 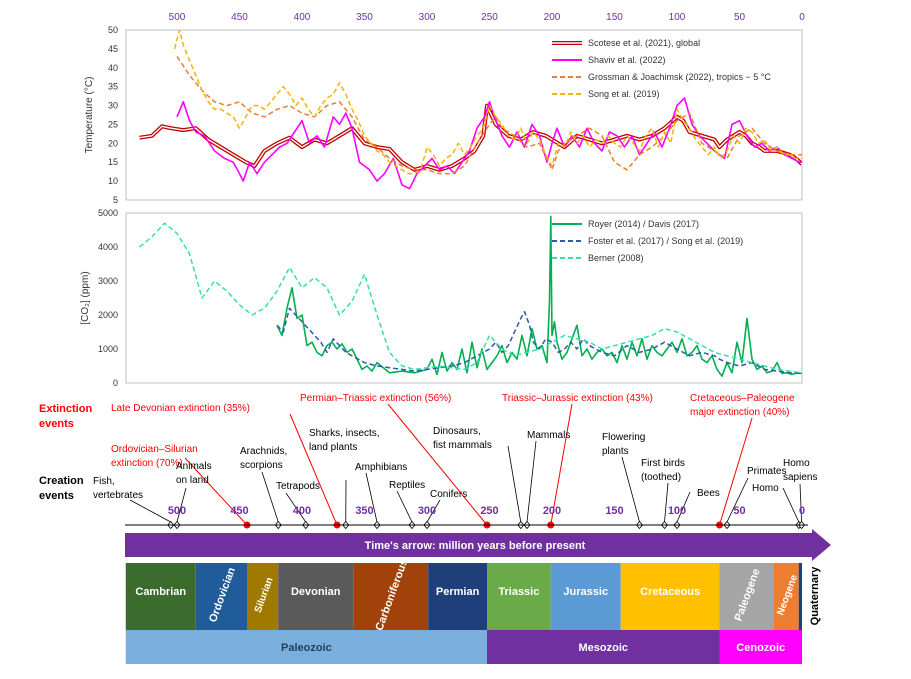 I want to click on timeline-tick-label: 150, so click(x=614, y=511).